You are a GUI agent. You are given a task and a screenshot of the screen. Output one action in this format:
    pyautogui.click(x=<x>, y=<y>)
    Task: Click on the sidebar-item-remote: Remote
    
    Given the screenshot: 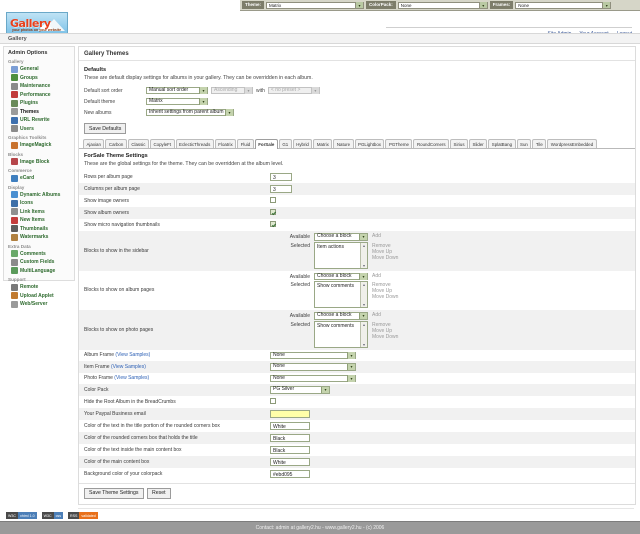 What is the action you would take?
    pyautogui.click(x=40, y=287)
    